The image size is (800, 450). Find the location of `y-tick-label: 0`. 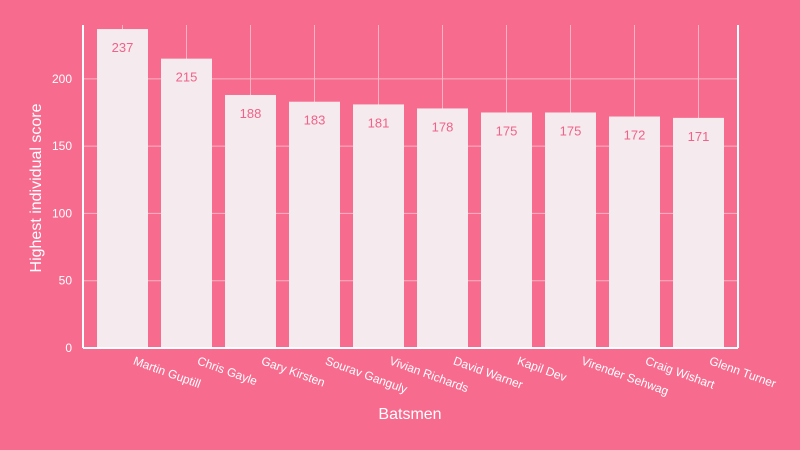

y-tick-label: 0 is located at coordinates (68, 348).